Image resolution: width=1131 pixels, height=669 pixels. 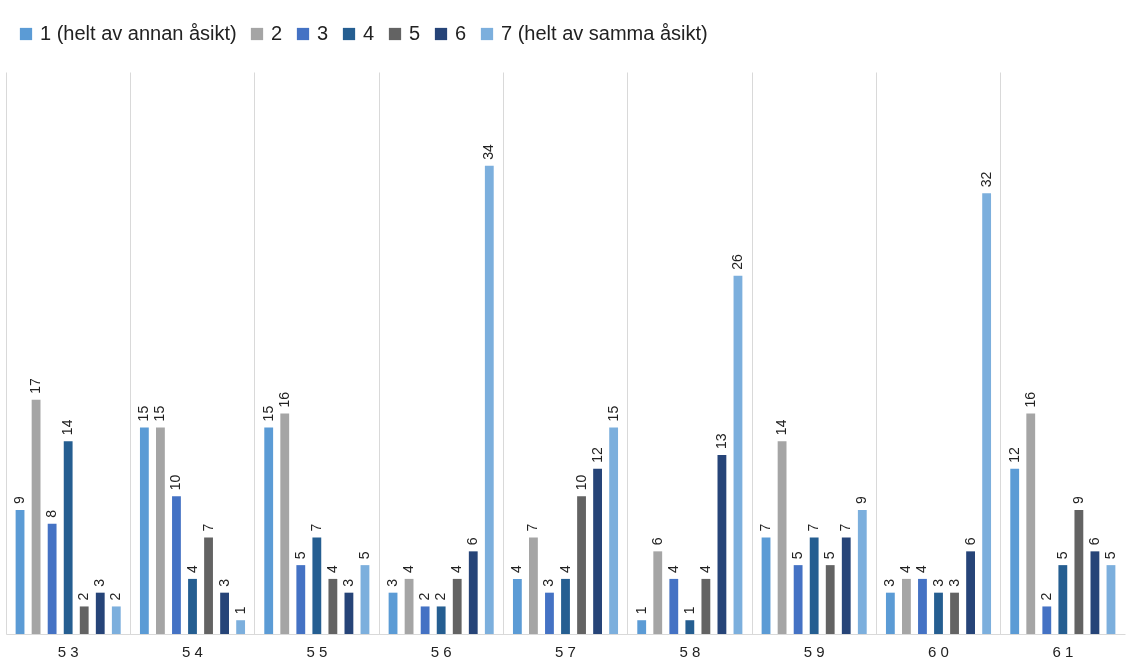 I want to click on x-tick-label: 6 1, so click(x=1063, y=651).